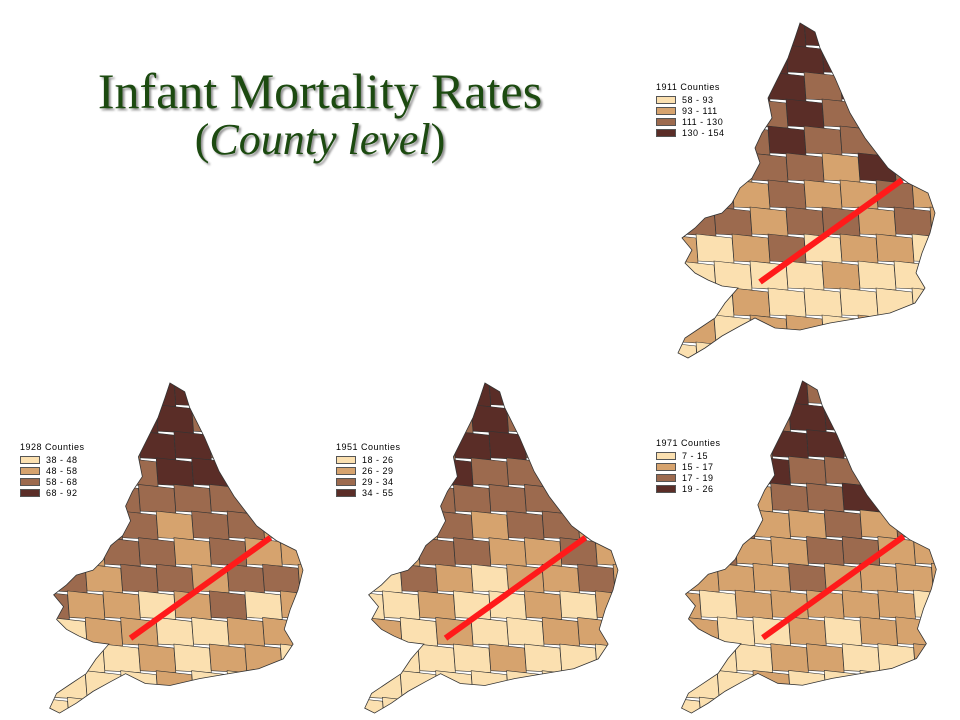  I want to click on england-wales-outline, so click(491, 548).